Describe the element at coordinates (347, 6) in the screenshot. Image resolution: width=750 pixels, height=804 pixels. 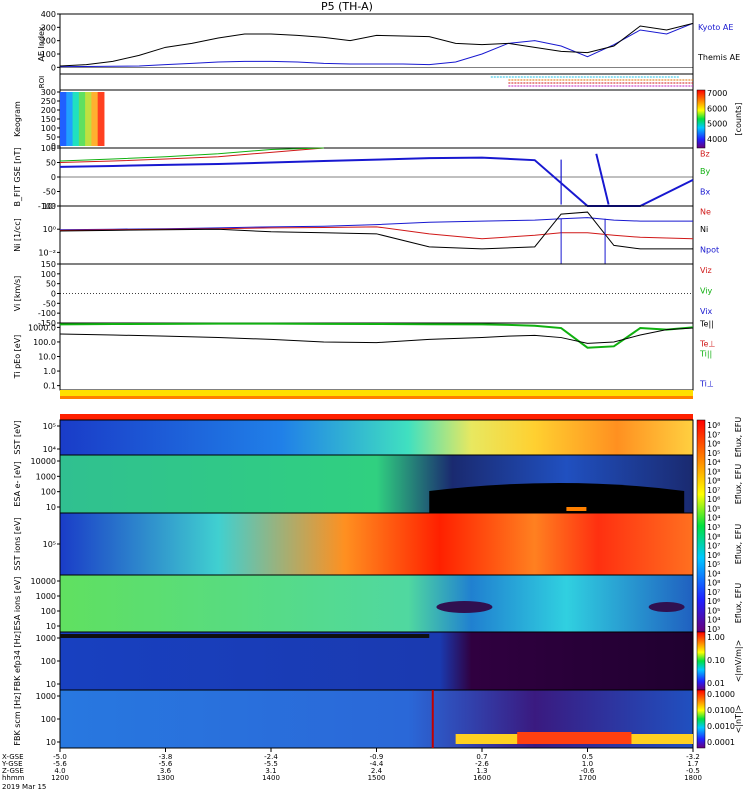
I see `plot-title: P5 (TH-A)` at that location.